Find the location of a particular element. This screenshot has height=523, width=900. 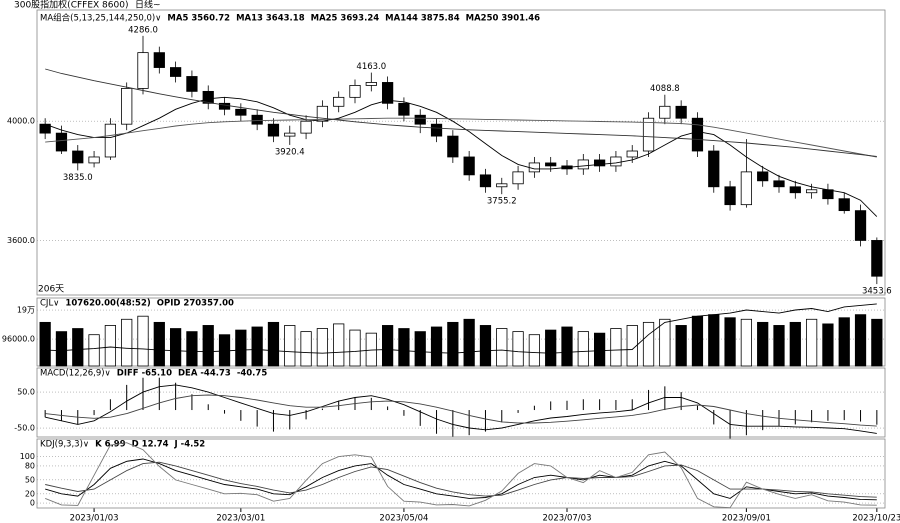

y-tick-label: 19万 is located at coordinates (26, 310).